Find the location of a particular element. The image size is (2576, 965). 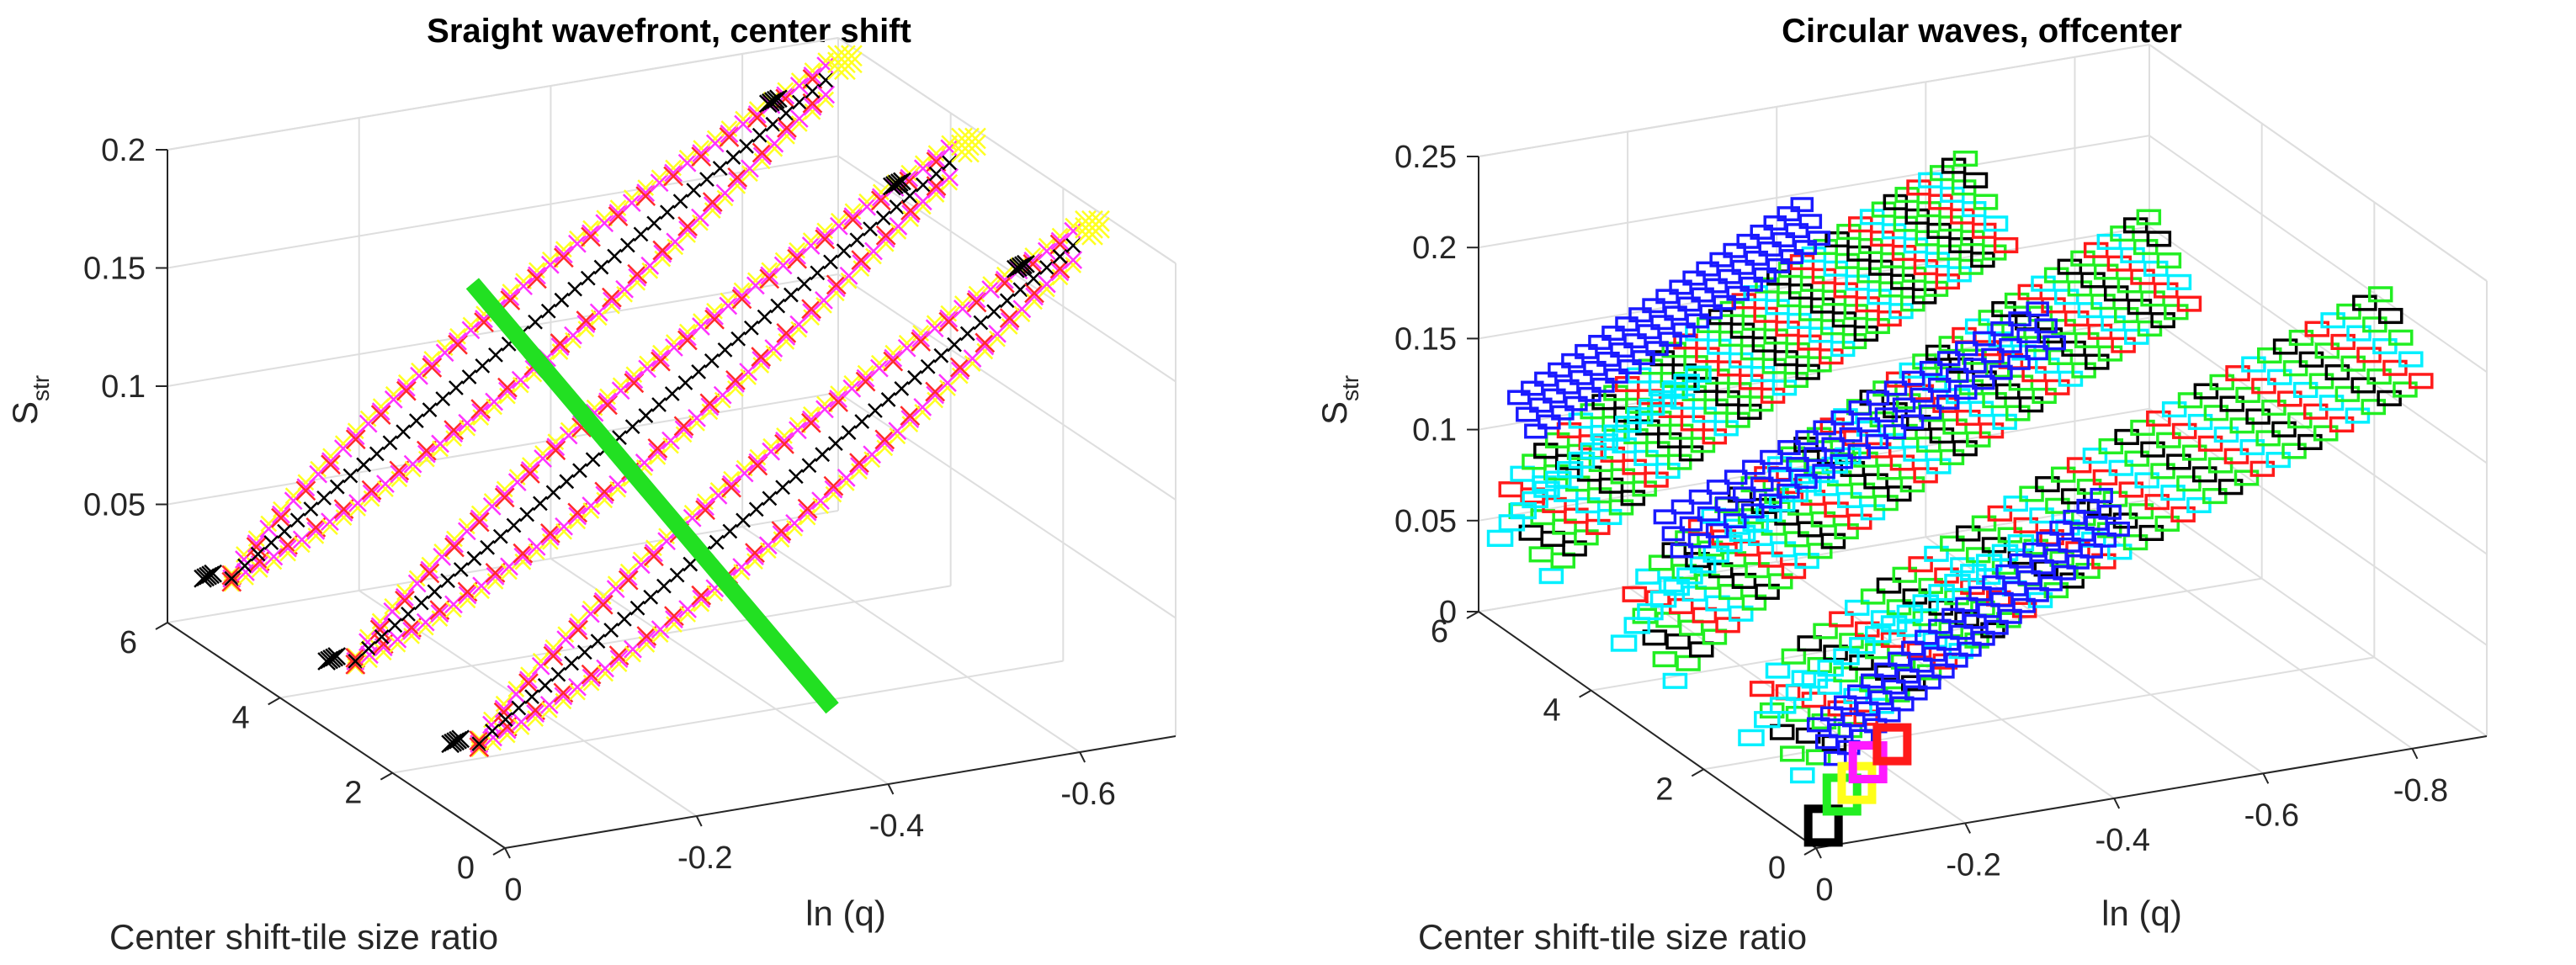

green-line is located at coordinates (652, 496).